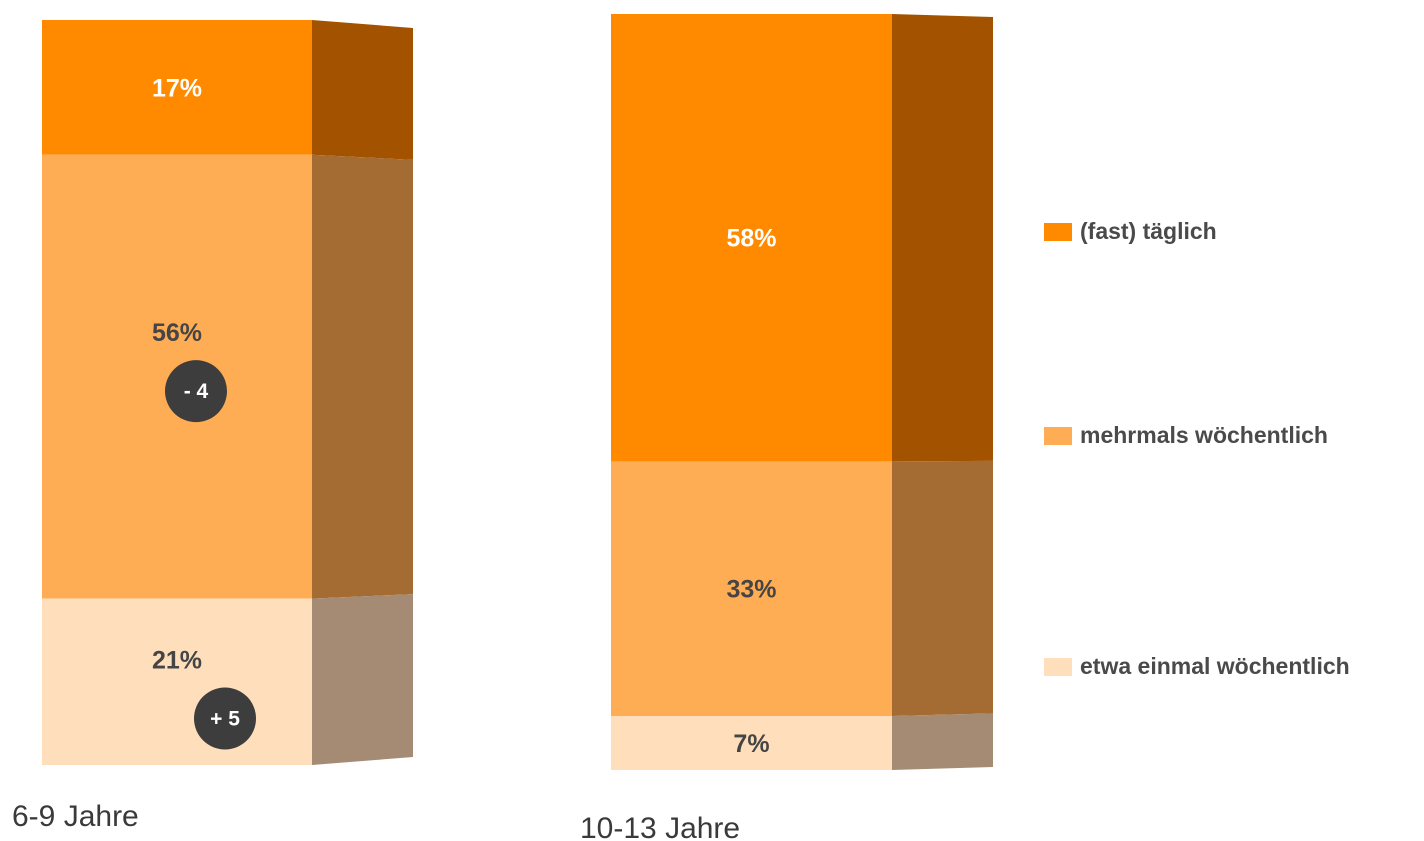 The width and height of the screenshot is (1424, 841). I want to click on bar-side-10-13-jahre-etwa-einmal-wöchentlich, so click(942, 741).